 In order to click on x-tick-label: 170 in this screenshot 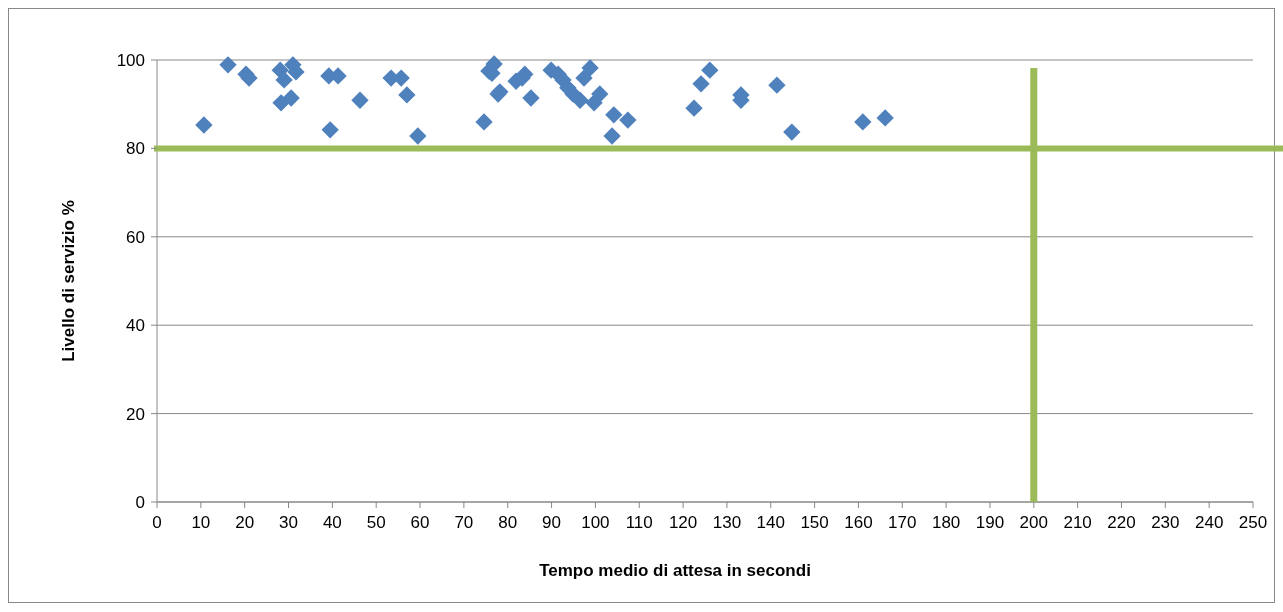, I will do `click(902, 522)`.